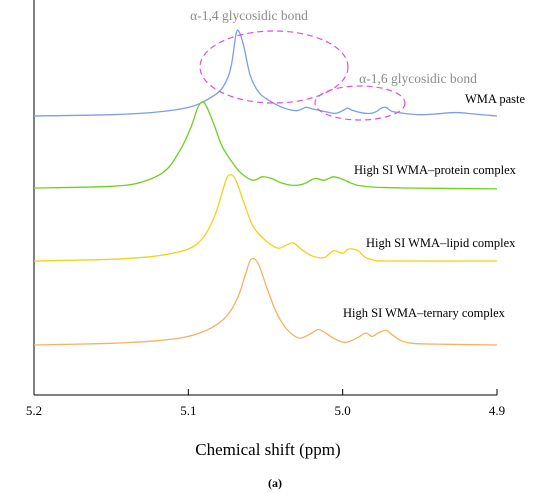 Image resolution: width=550 pixels, height=494 pixels. I want to click on x-axis-label: Chemical shift (ppm), so click(267, 449).